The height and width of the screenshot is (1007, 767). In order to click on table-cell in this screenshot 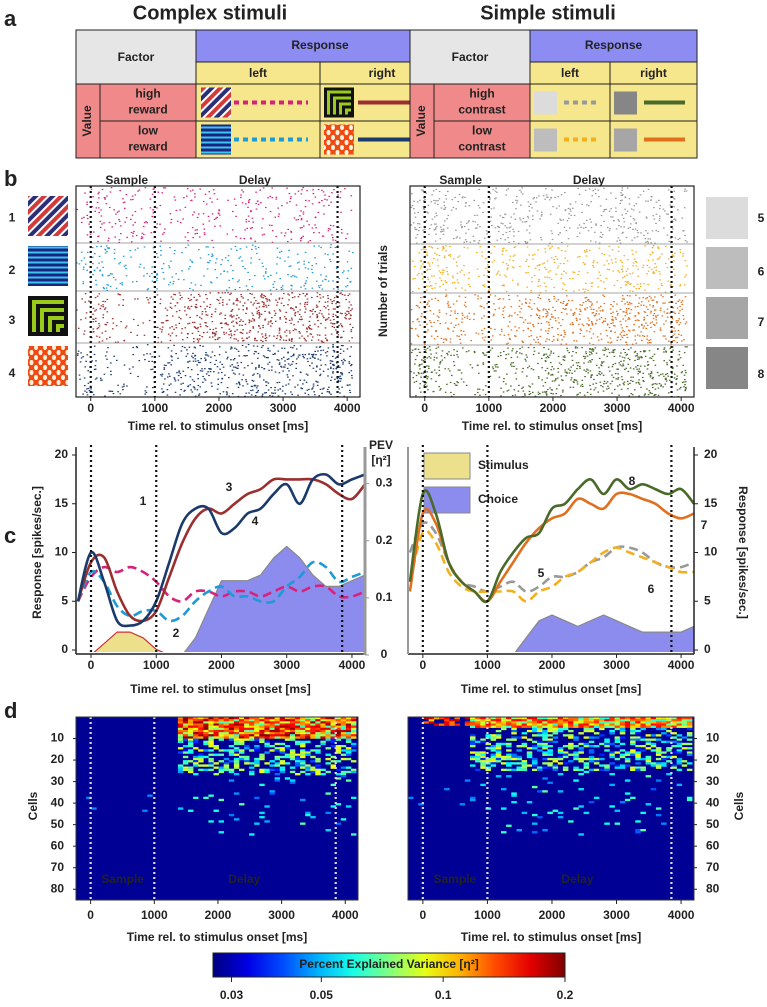, I will do `click(148, 139)`.